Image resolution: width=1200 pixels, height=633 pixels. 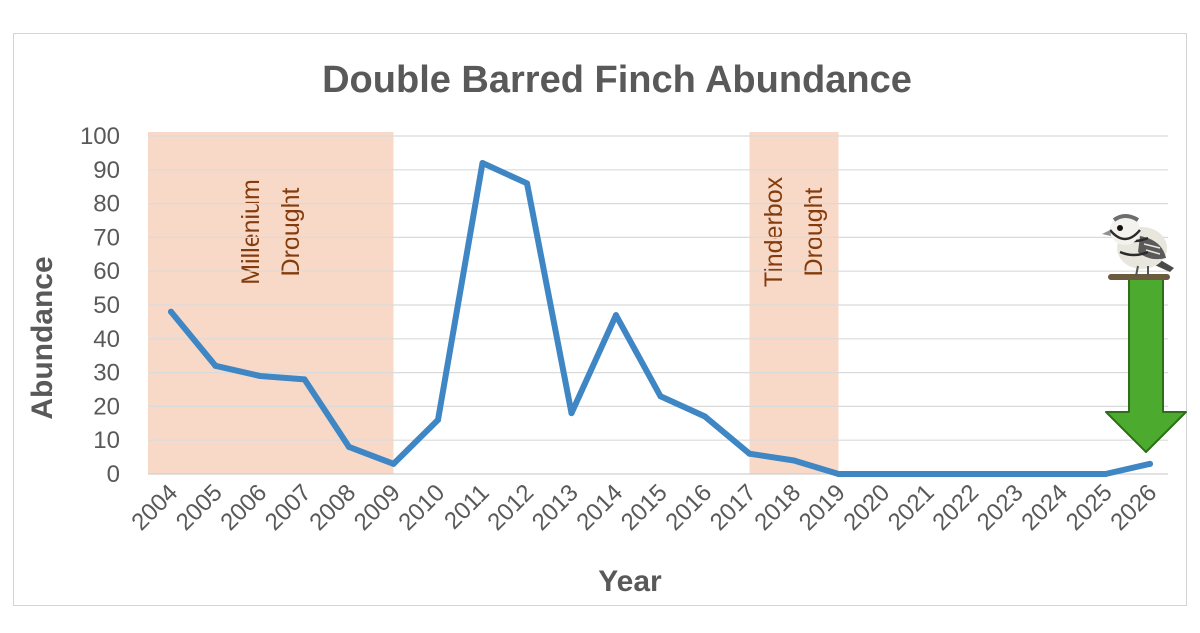 I want to click on decoration-layer, so click(x=1144, y=333).